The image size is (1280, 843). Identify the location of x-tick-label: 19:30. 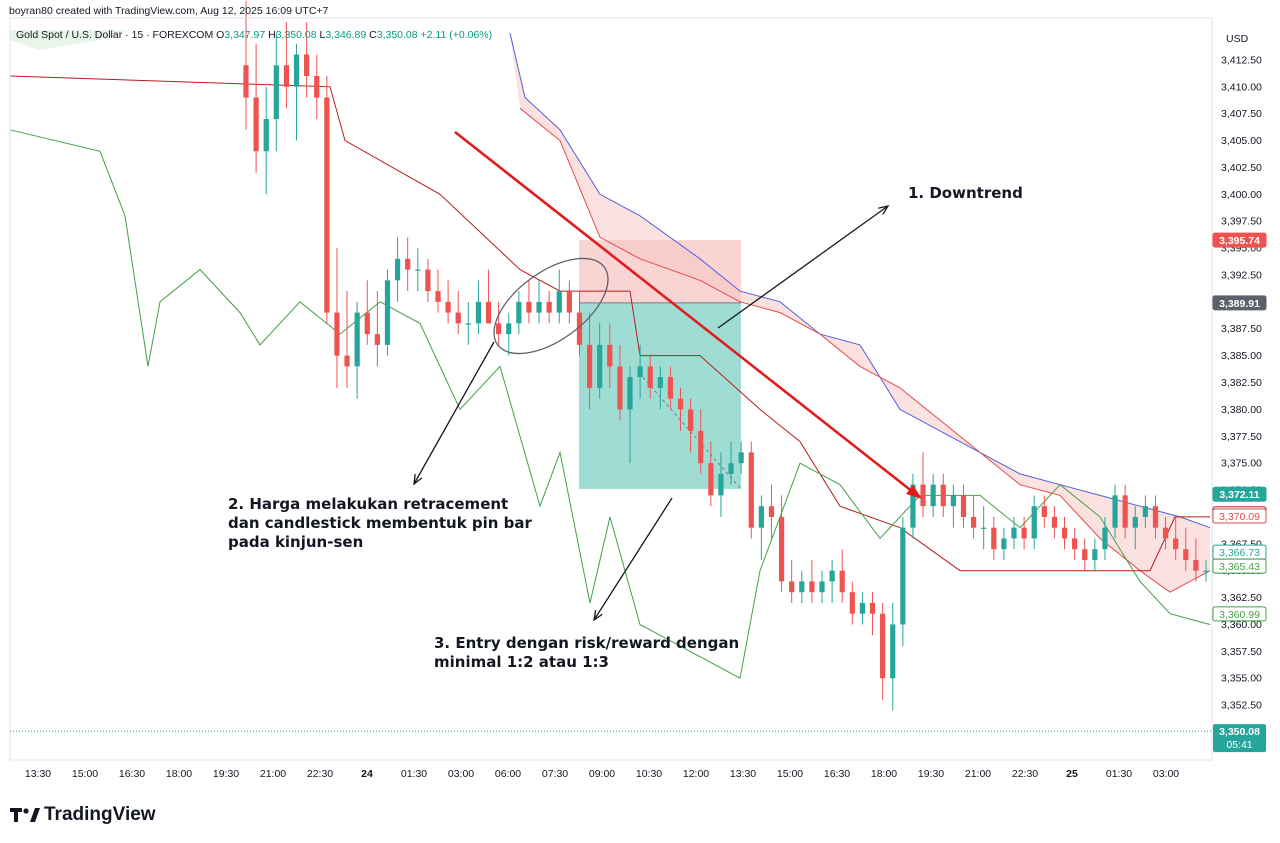
(931, 774).